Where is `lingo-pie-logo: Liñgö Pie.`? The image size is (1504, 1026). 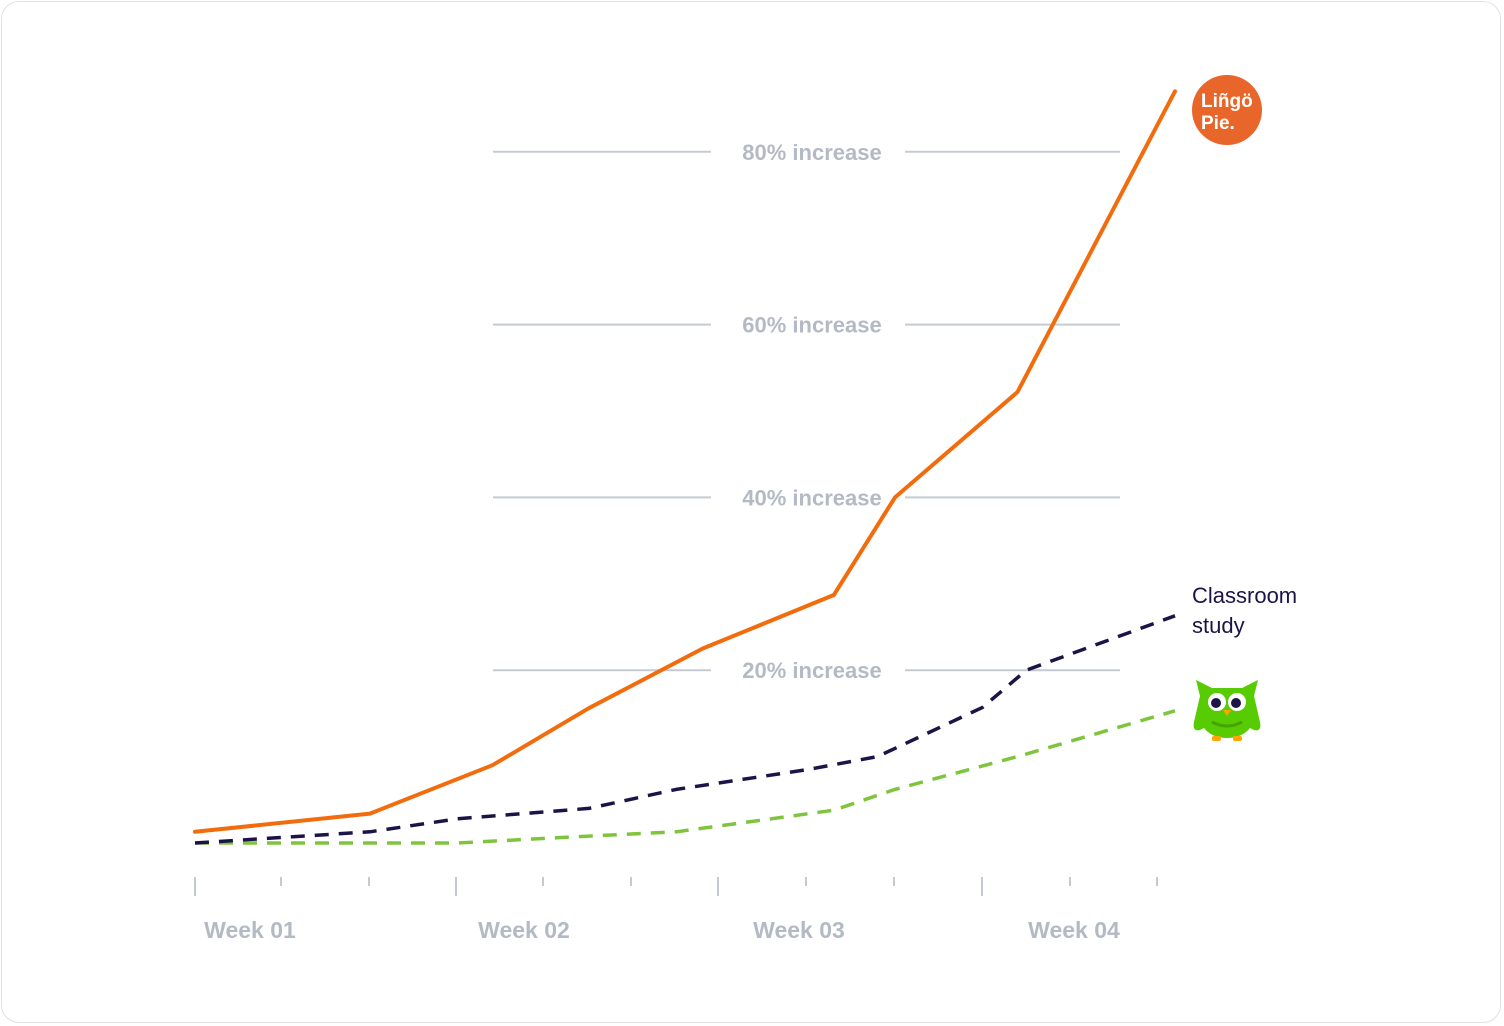 lingo-pie-logo: Liñgö Pie. is located at coordinates (1227, 110).